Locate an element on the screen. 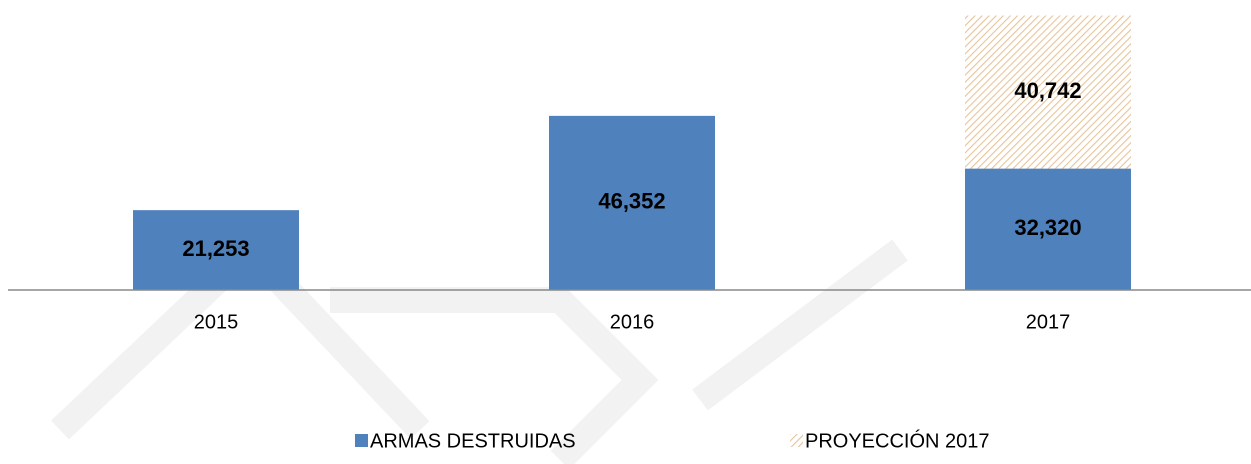 The image size is (1251, 464). data-label: 21,253 is located at coordinates (215, 248).